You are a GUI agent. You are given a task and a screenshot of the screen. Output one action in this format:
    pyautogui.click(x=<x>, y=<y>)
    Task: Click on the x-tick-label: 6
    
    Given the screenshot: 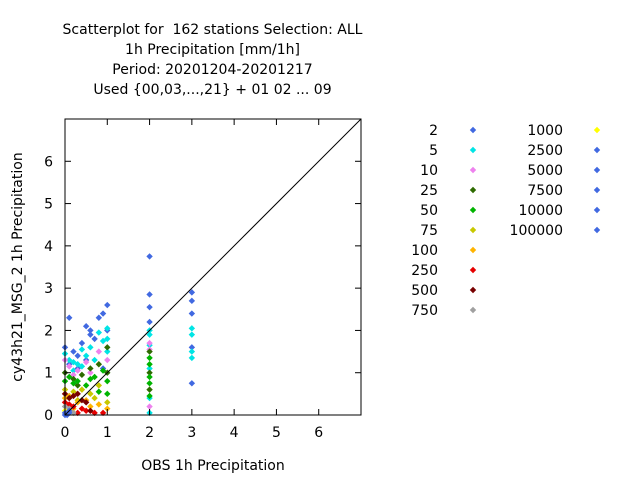 What is the action you would take?
    pyautogui.click(x=318, y=433)
    